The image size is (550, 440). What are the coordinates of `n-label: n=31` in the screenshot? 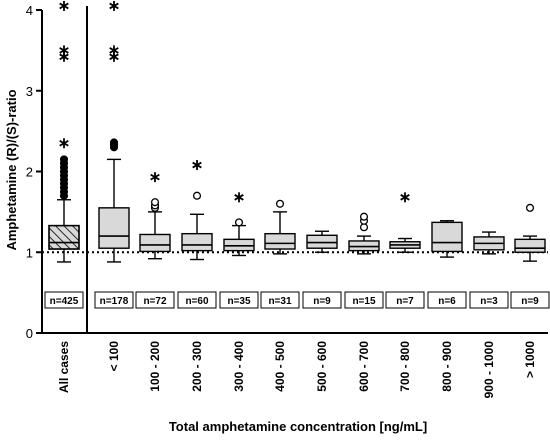 It's located at (280, 301).